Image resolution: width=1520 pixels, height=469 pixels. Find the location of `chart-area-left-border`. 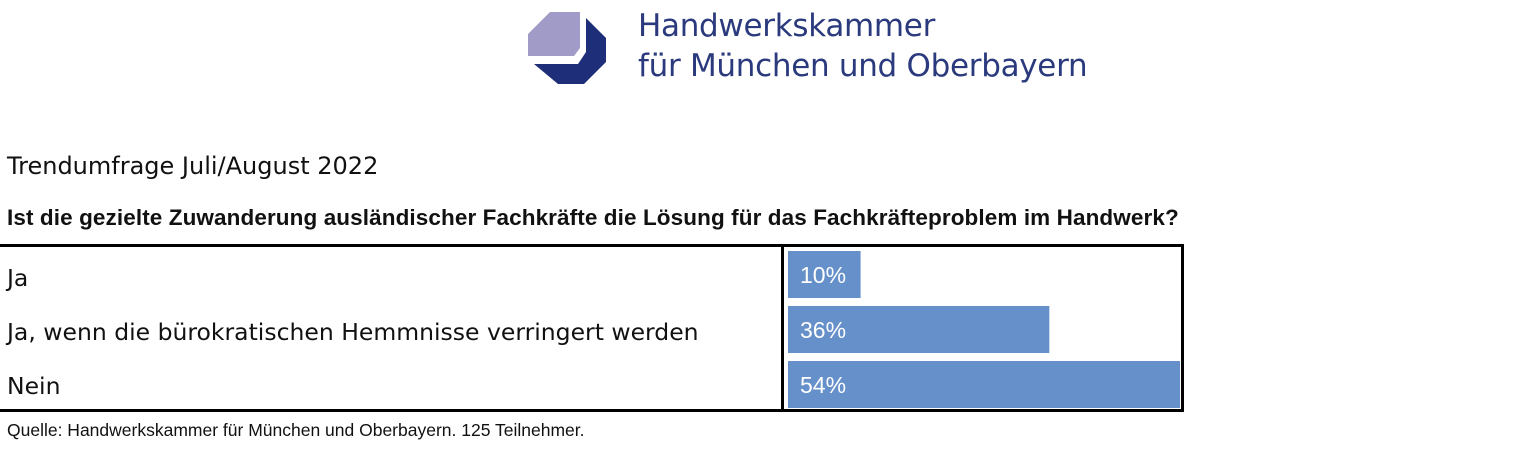

chart-area-left-border is located at coordinates (782, 328).